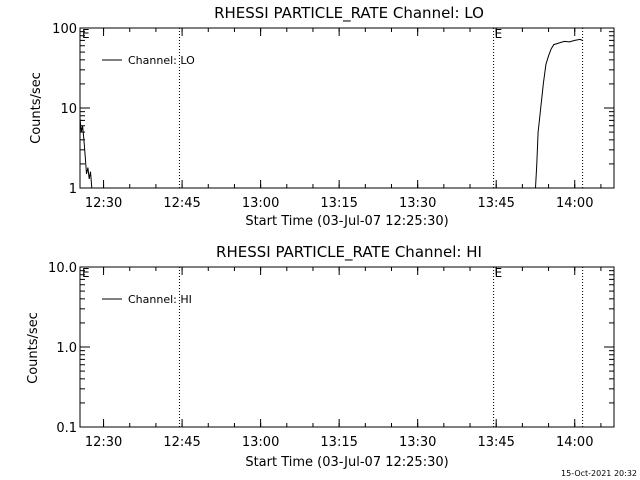 The image size is (640, 480). I want to click on panel-lo-xtick-label: 13:00, so click(260, 203).